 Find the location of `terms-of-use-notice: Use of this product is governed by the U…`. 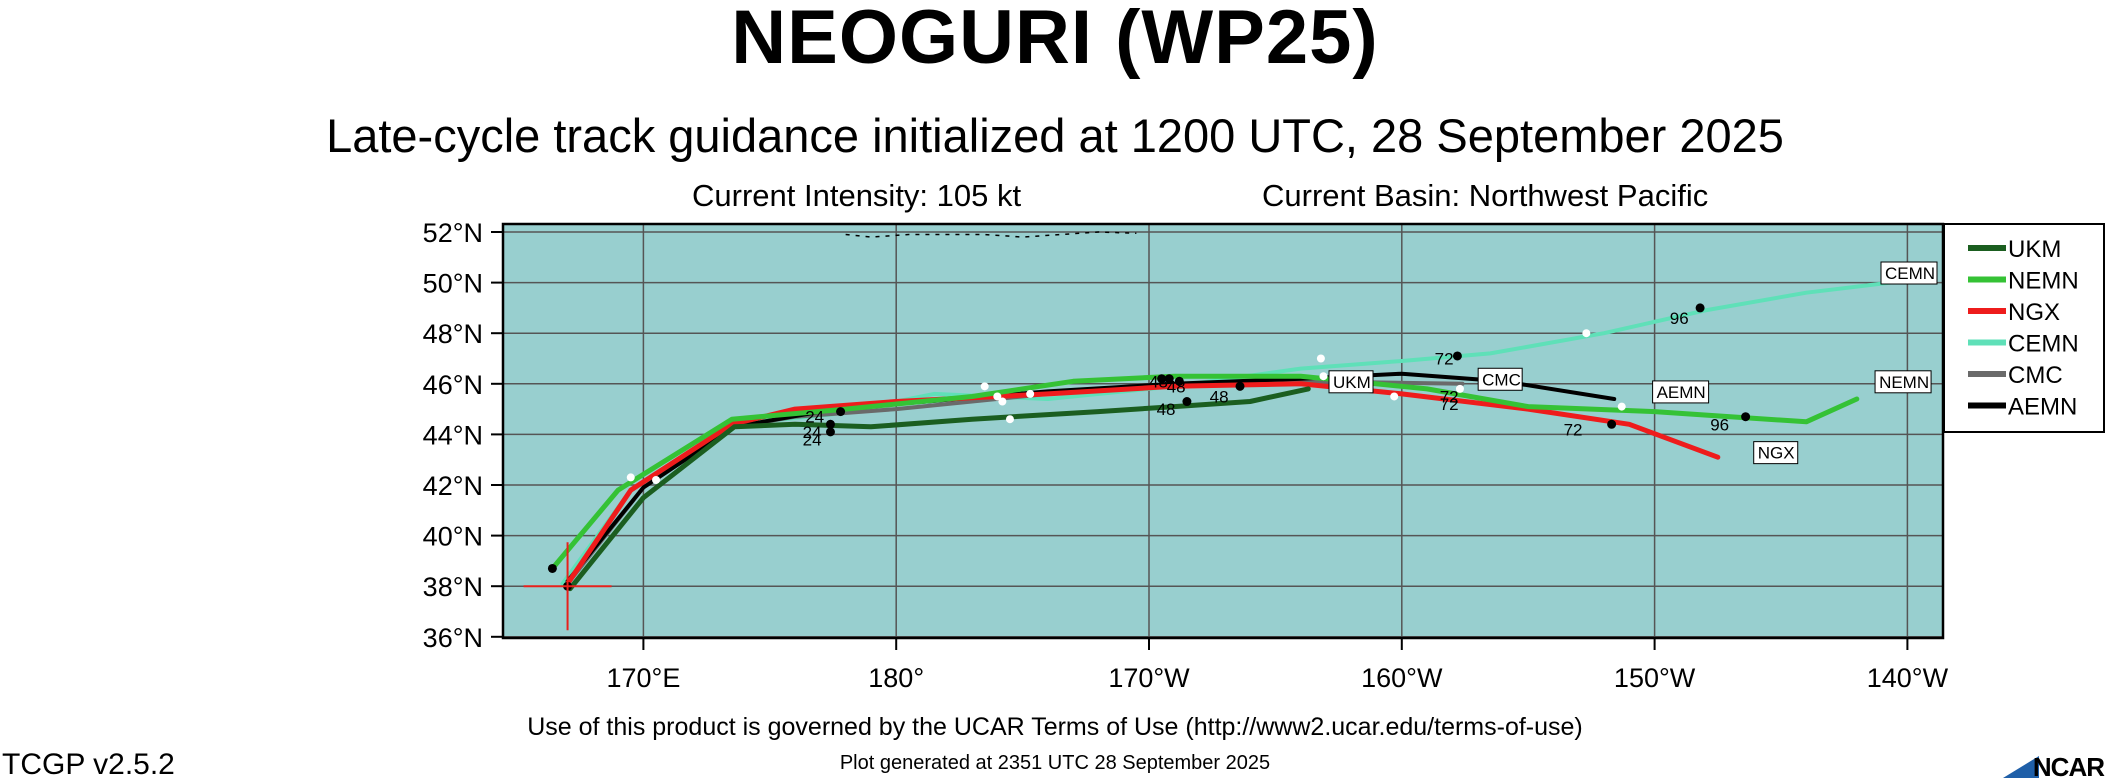

terms-of-use-notice: Use of this product is governed by the U… is located at coordinates (1055, 727).